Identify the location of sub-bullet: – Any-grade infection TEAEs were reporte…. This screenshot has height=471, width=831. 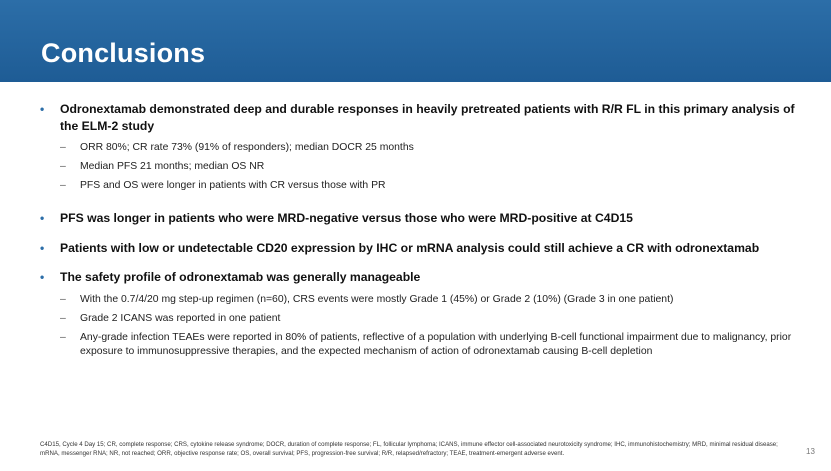
(425, 344).